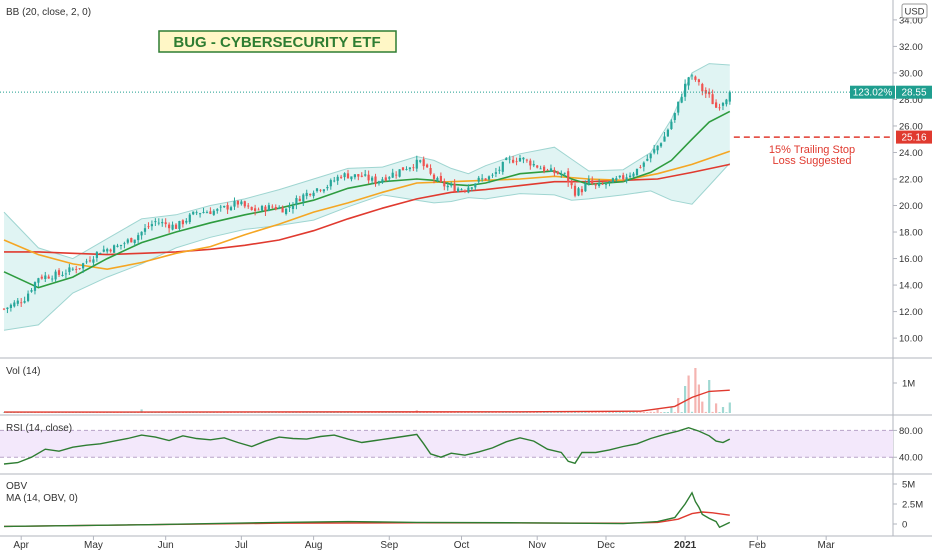 The height and width of the screenshot is (550, 932). What do you see at coordinates (23, 371) in the screenshot?
I see `volume-label: Vol (14)` at bounding box center [23, 371].